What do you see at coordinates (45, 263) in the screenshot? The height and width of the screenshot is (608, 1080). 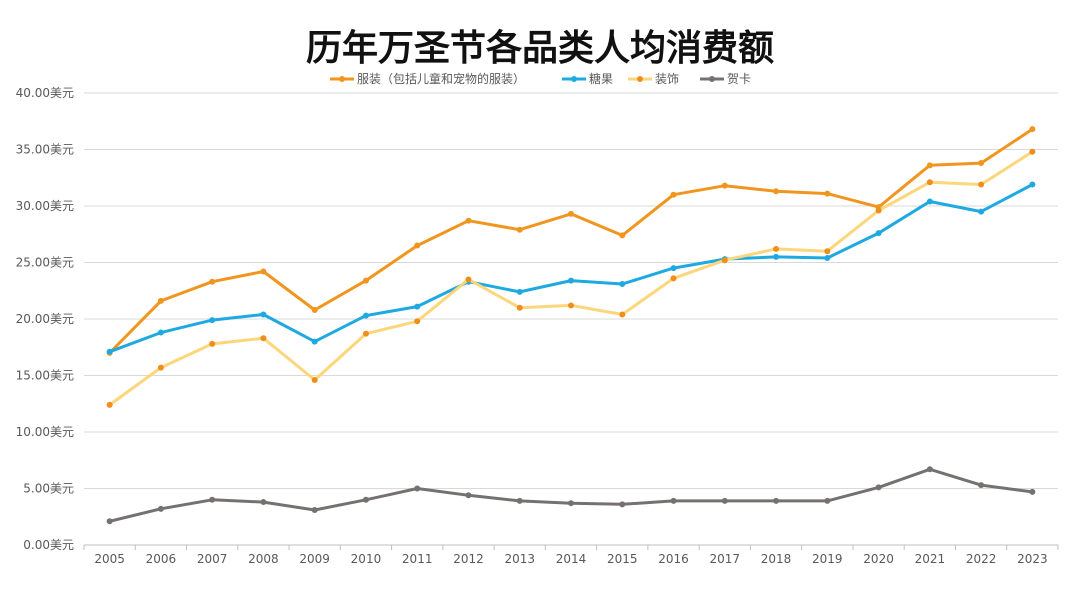 I see `y-tick-label: 25.00美元` at bounding box center [45, 263].